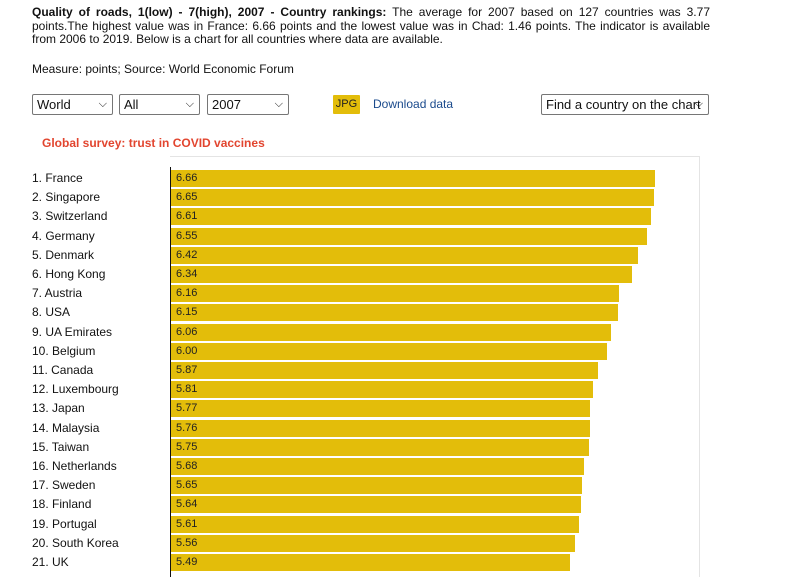 Image resolution: width=800 pixels, height=577 pixels. What do you see at coordinates (187, 523) in the screenshot?
I see `bar-value-label: 5.61` at bounding box center [187, 523].